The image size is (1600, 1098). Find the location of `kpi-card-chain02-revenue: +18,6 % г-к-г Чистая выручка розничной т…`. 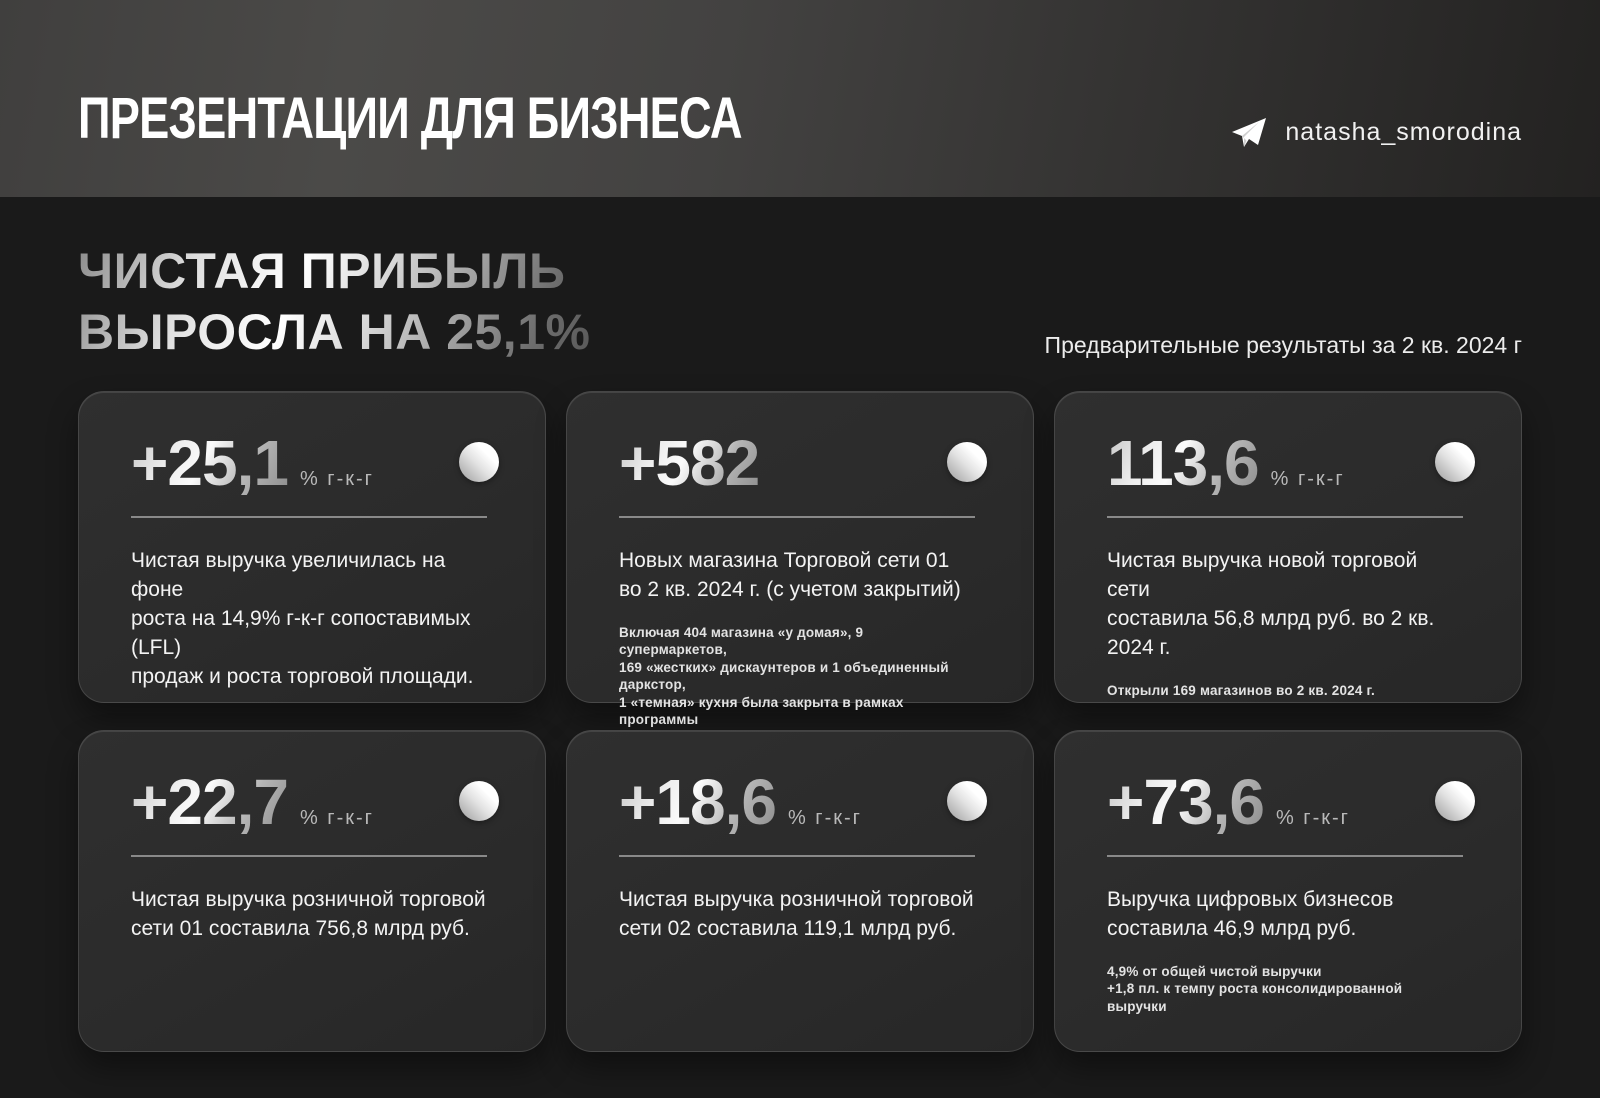

kpi-card-chain02-revenue: +18,6 % г-к-г Чистая выручка розничной т… is located at coordinates (800, 891).